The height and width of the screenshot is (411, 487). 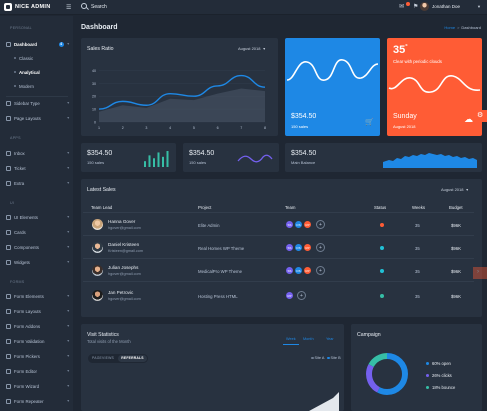 I want to click on sidebar-sub-classic: Classic, so click(x=23, y=58).